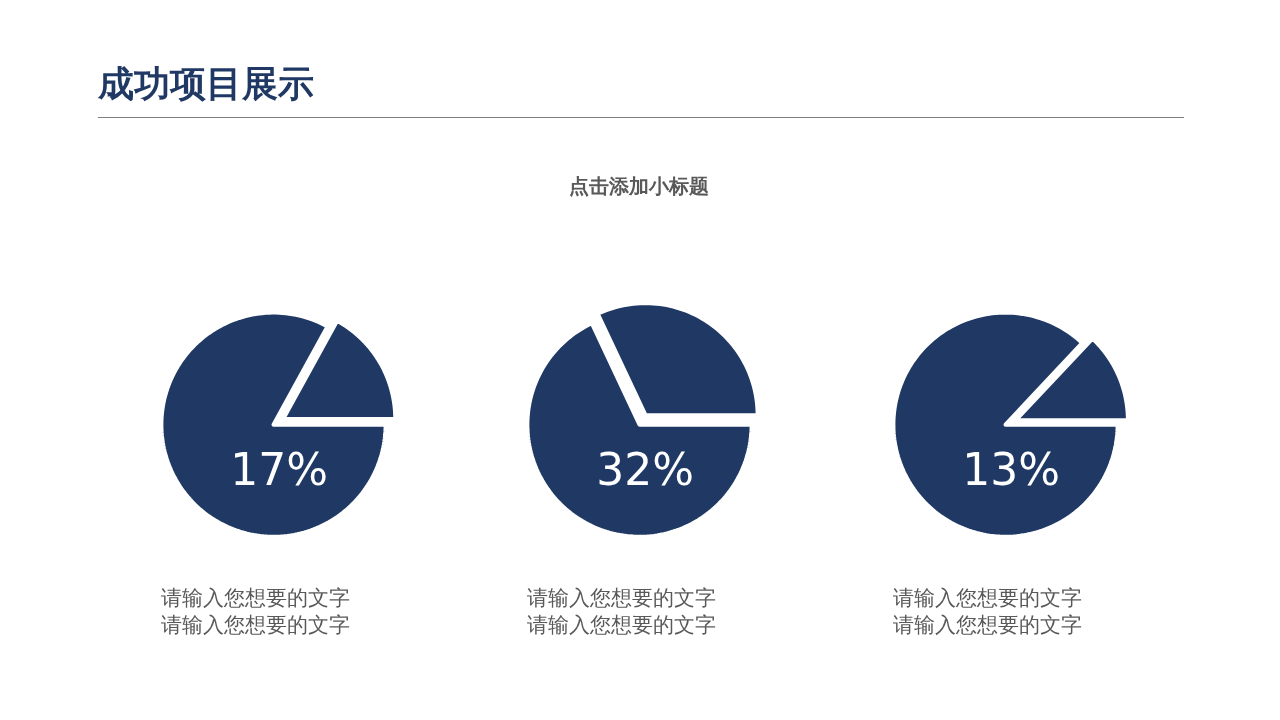  Describe the element at coordinates (206, 84) in the screenshot. I see `chart-title: 成功项目展示` at that location.